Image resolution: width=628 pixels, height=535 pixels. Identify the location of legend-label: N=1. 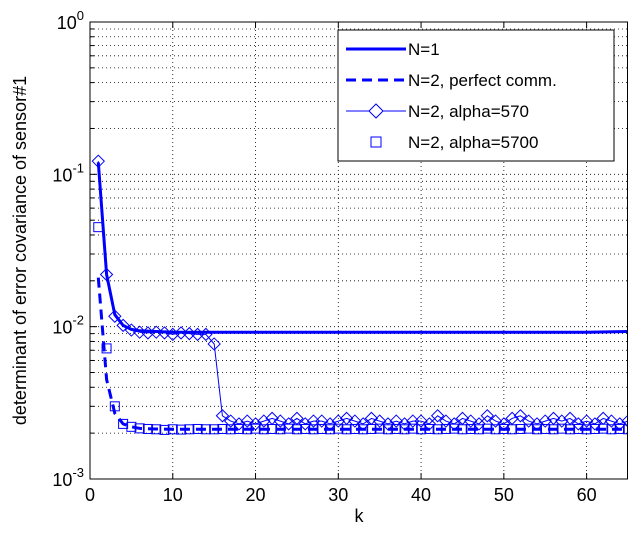
(424, 49).